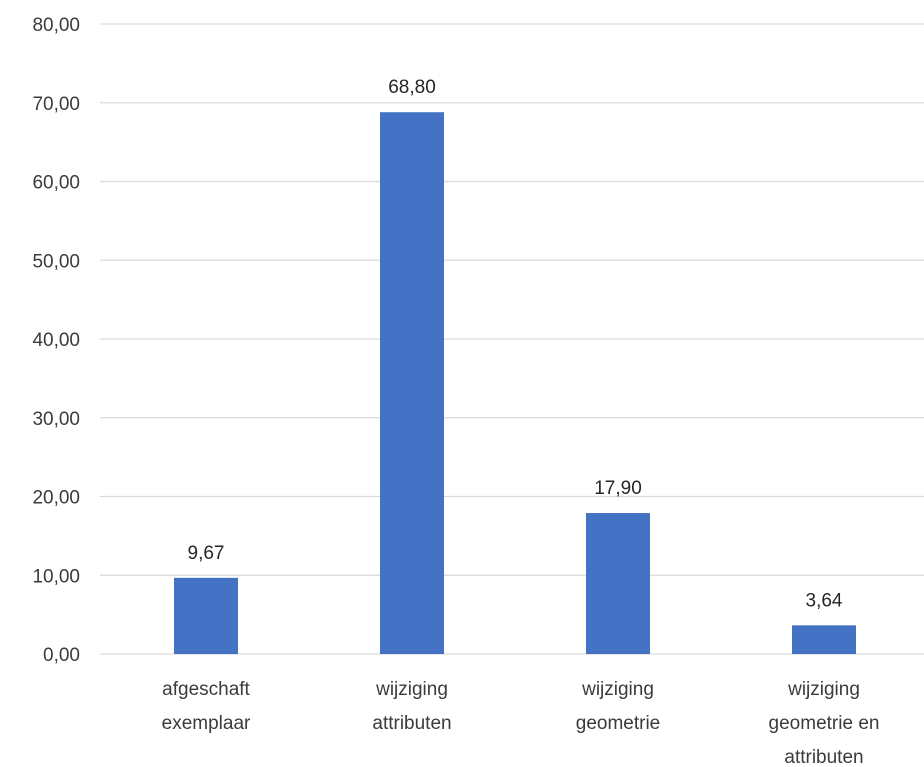  What do you see at coordinates (411, 706) in the screenshot?
I see `category-label: wijziging attributen` at bounding box center [411, 706].